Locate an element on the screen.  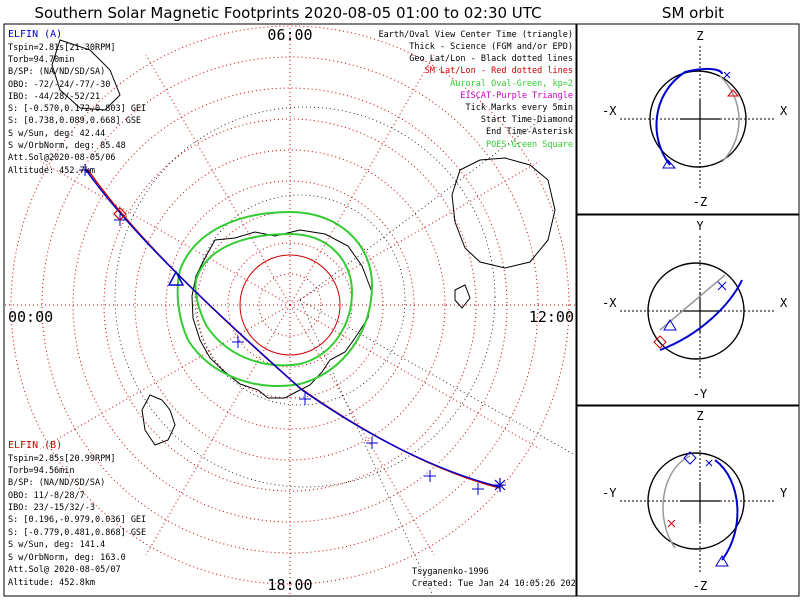
elfin-b-name: ELFIN (B) is located at coordinates (35, 445).